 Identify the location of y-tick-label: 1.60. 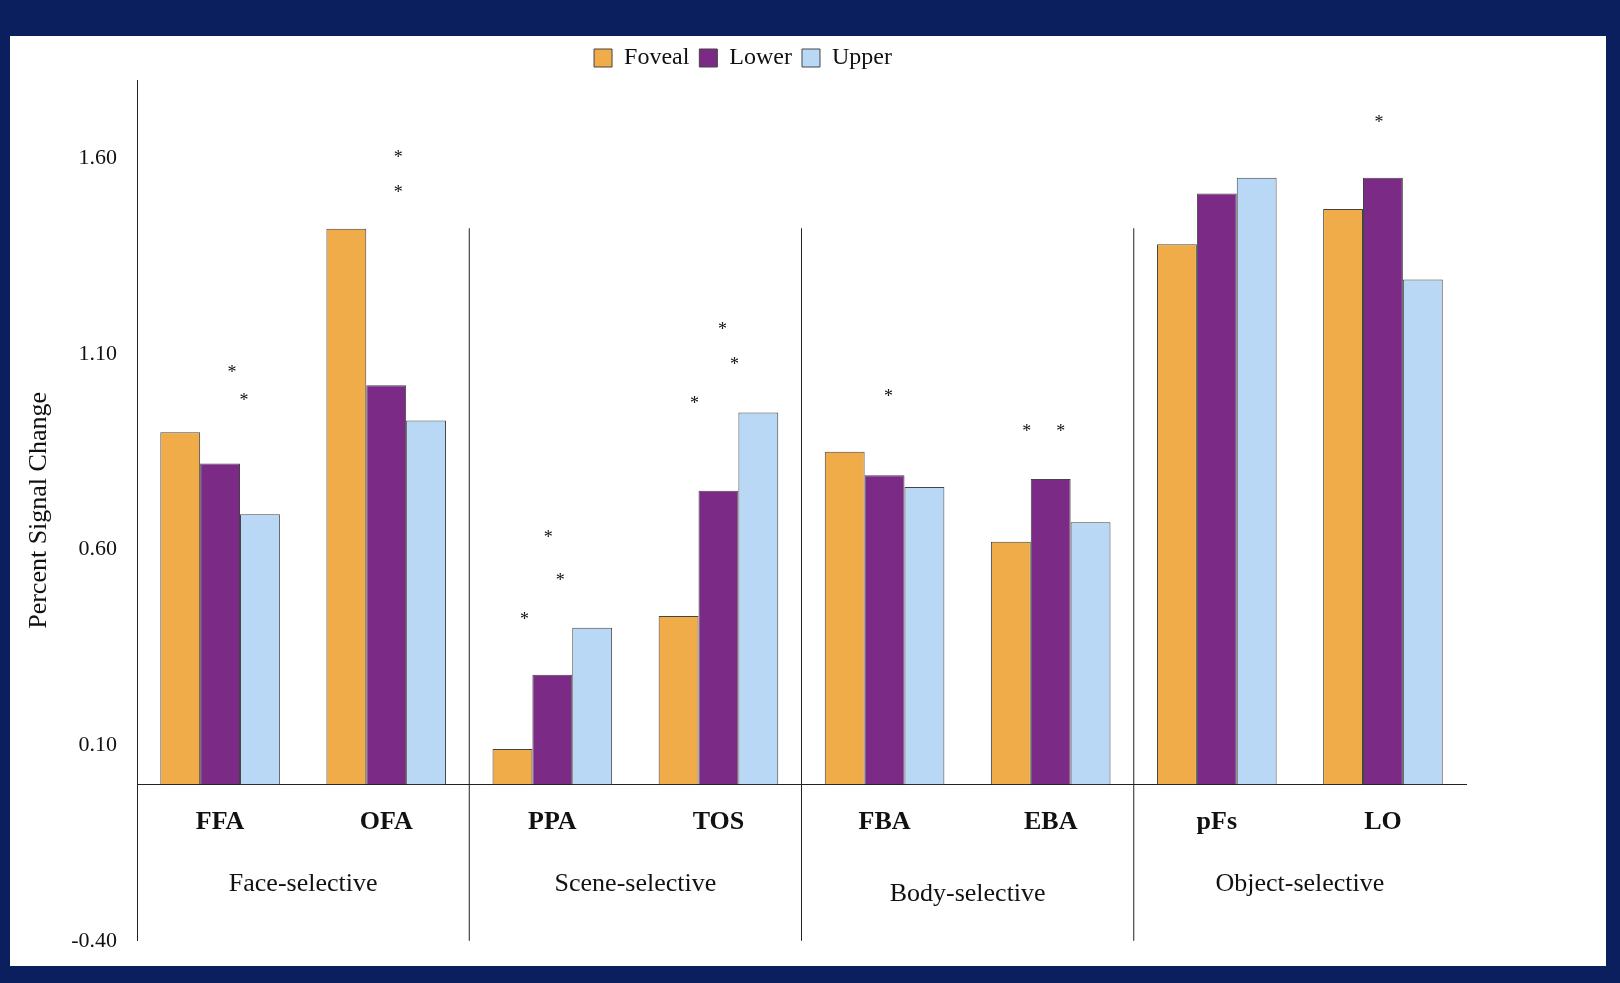
(98, 157).